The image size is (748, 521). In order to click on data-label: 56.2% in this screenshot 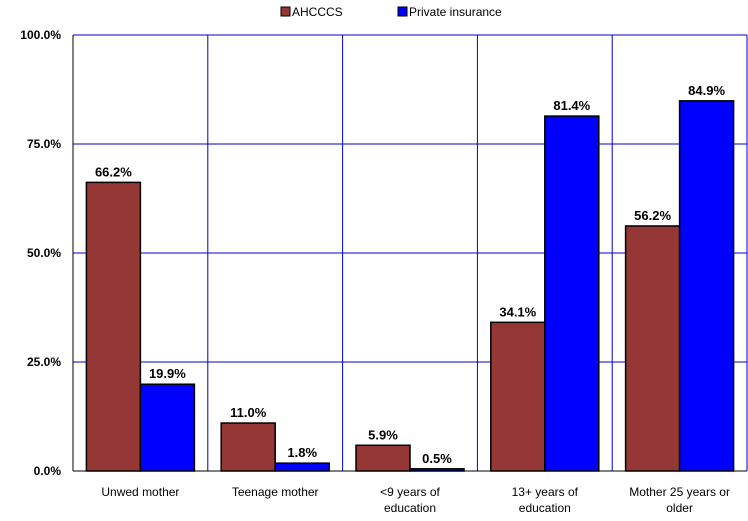, I will do `click(652, 215)`.